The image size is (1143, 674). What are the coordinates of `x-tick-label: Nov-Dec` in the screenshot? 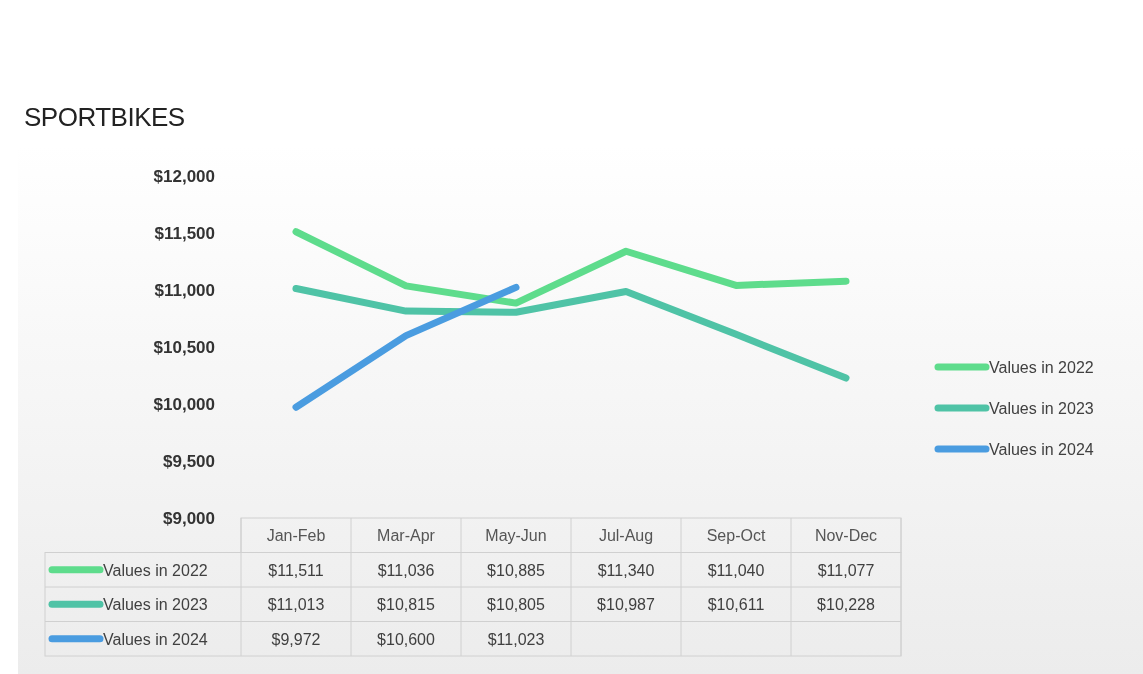 It's located at (846, 535).